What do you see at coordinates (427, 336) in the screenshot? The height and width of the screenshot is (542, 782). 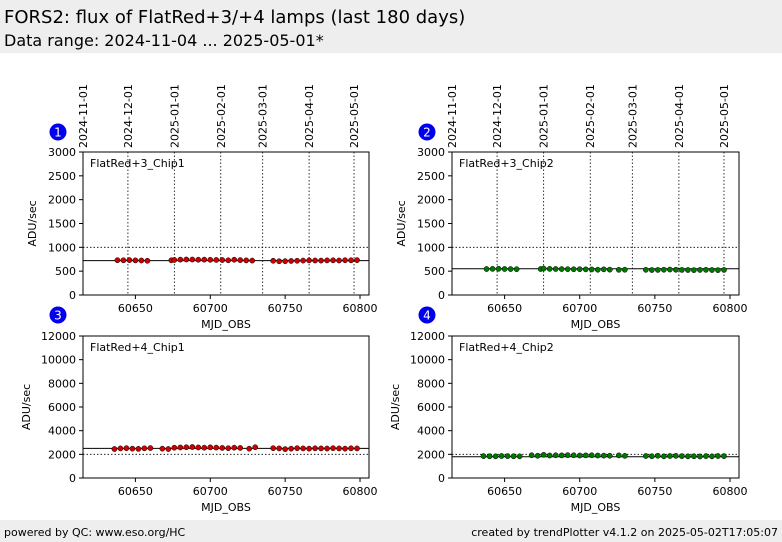 I see `y-tick-label: 12000` at bounding box center [427, 336].